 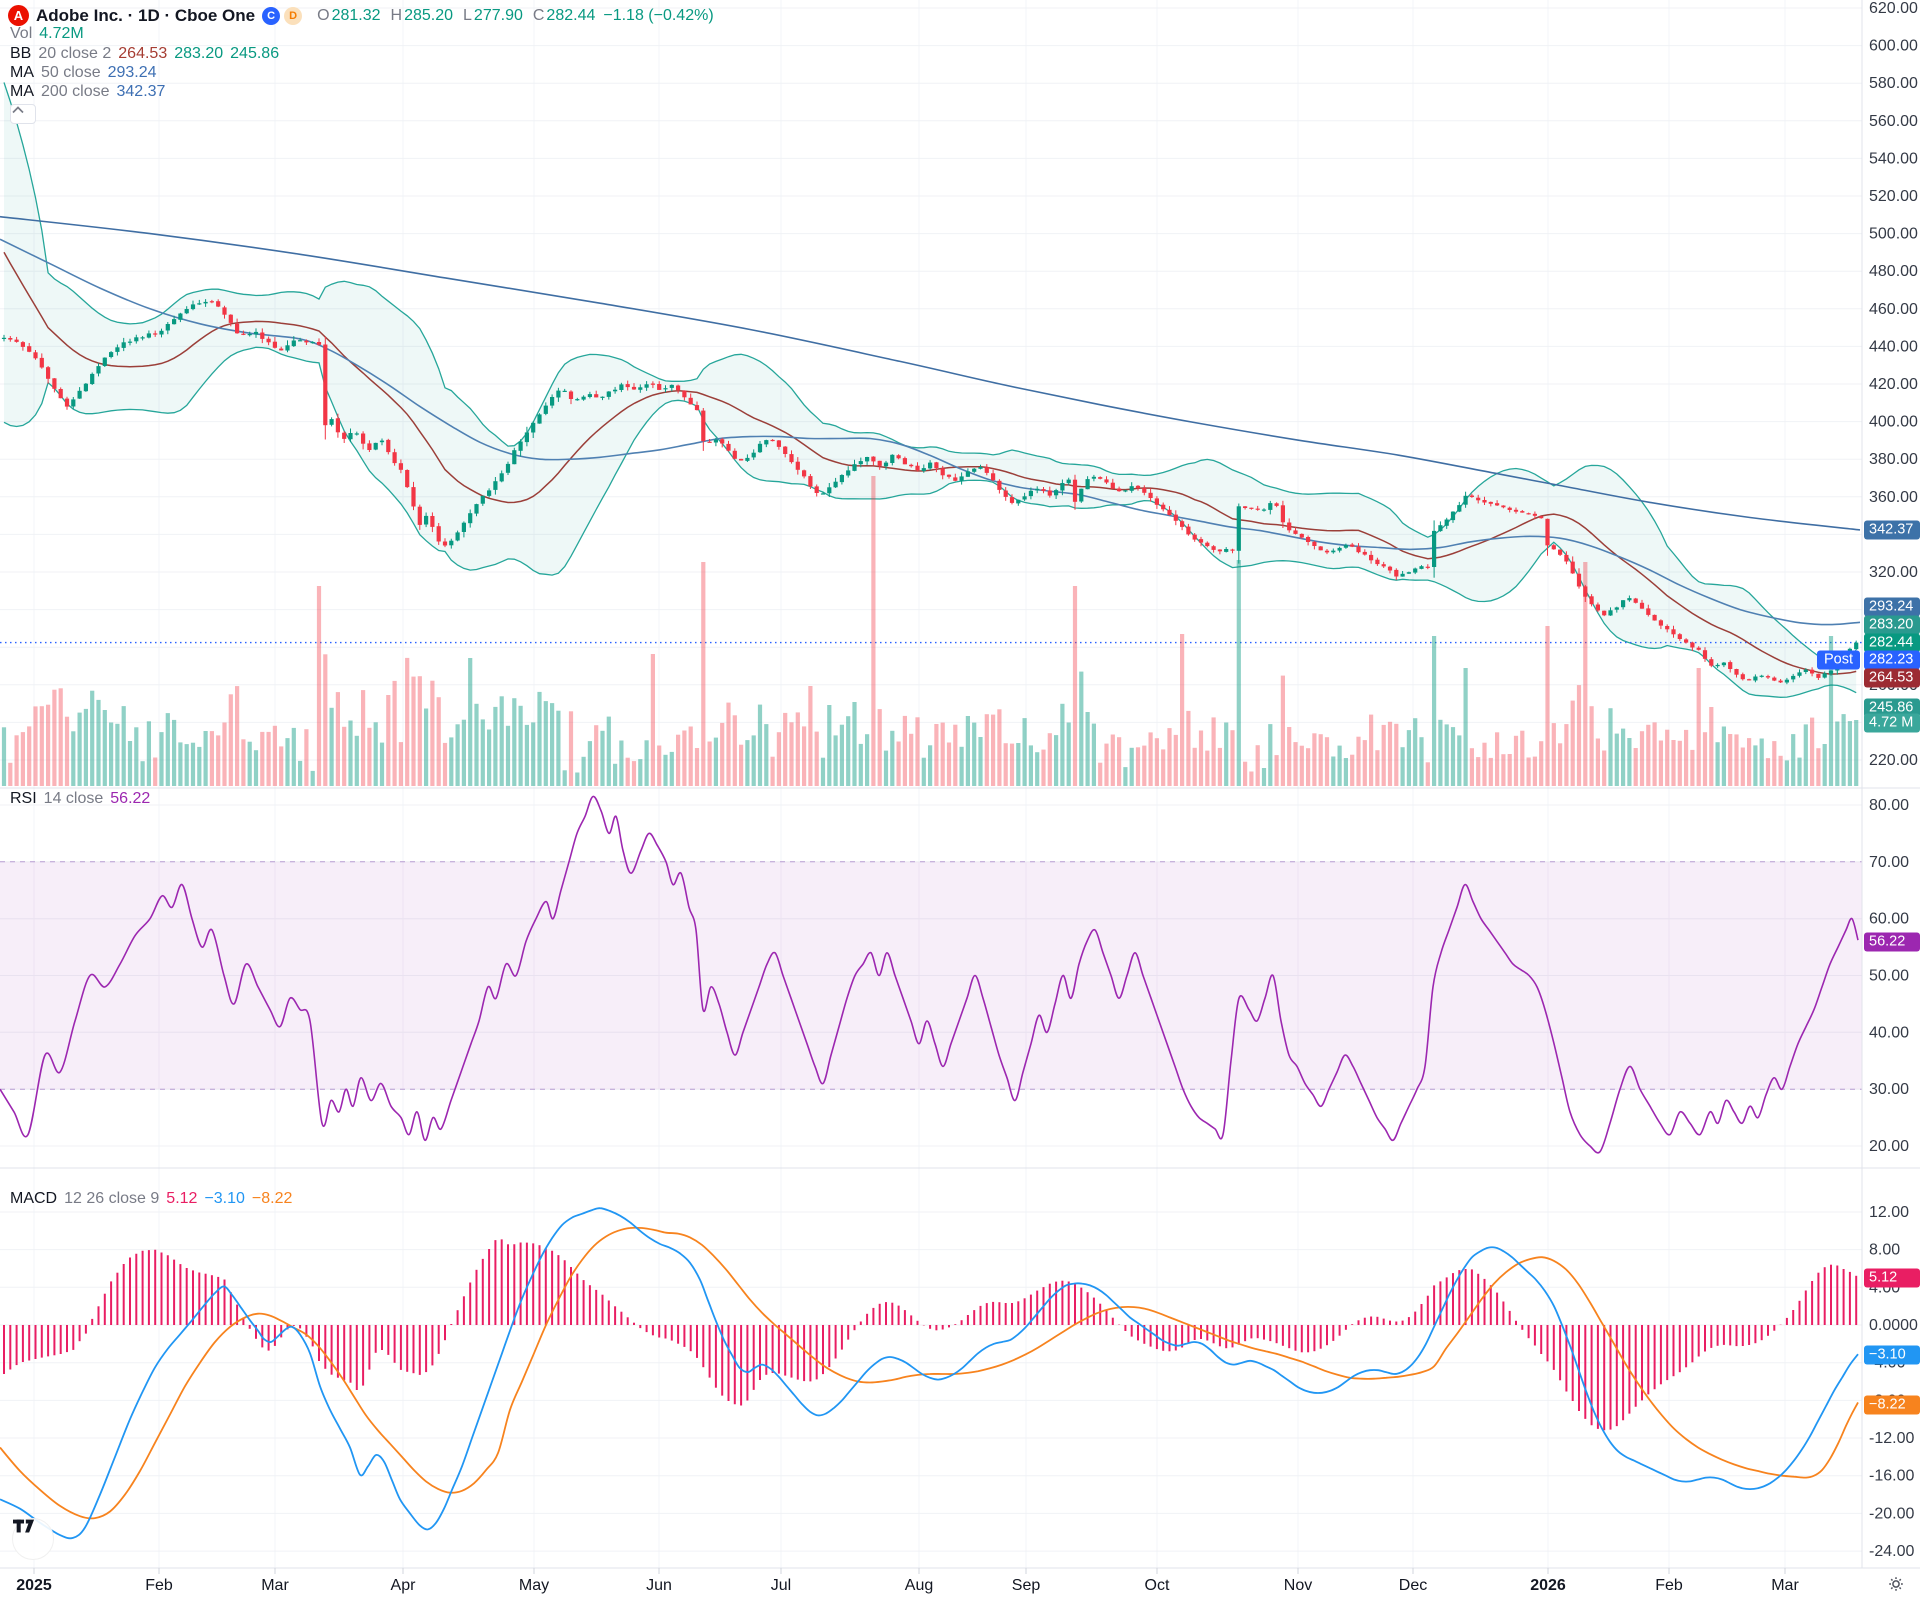 What do you see at coordinates (1893, 610) in the screenshot?
I see `svg-text: 300.00` at bounding box center [1893, 610].